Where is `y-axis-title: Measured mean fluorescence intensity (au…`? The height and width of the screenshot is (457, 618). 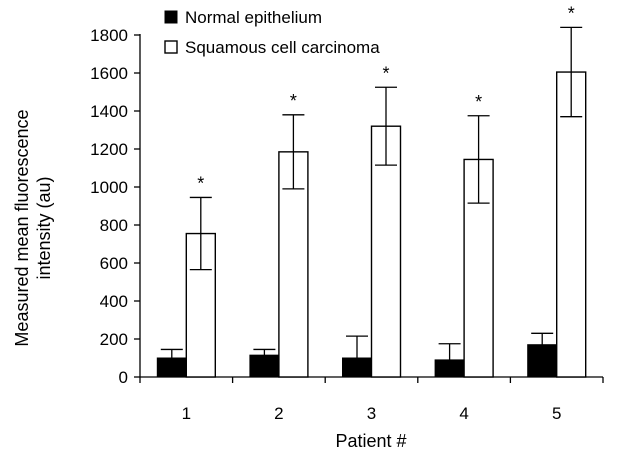
y-axis-title: Measured mean fluorescence intensity (au… is located at coordinates (33, 227).